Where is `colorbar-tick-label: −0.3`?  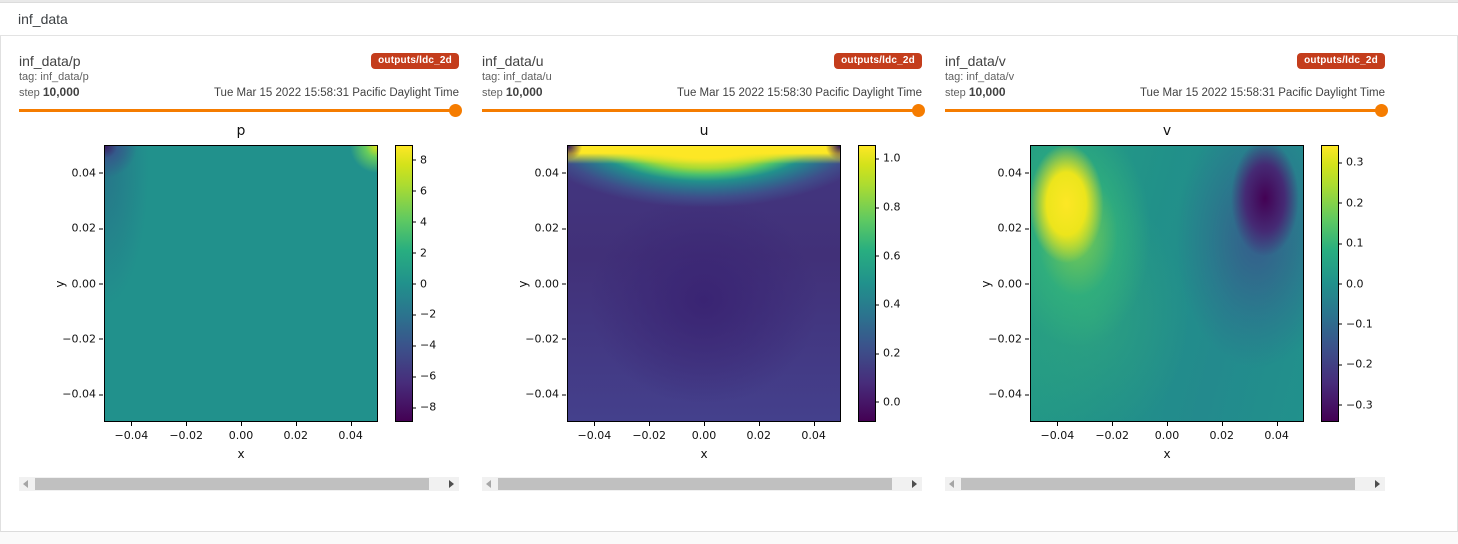 colorbar-tick-label: −0.3 is located at coordinates (1355, 405).